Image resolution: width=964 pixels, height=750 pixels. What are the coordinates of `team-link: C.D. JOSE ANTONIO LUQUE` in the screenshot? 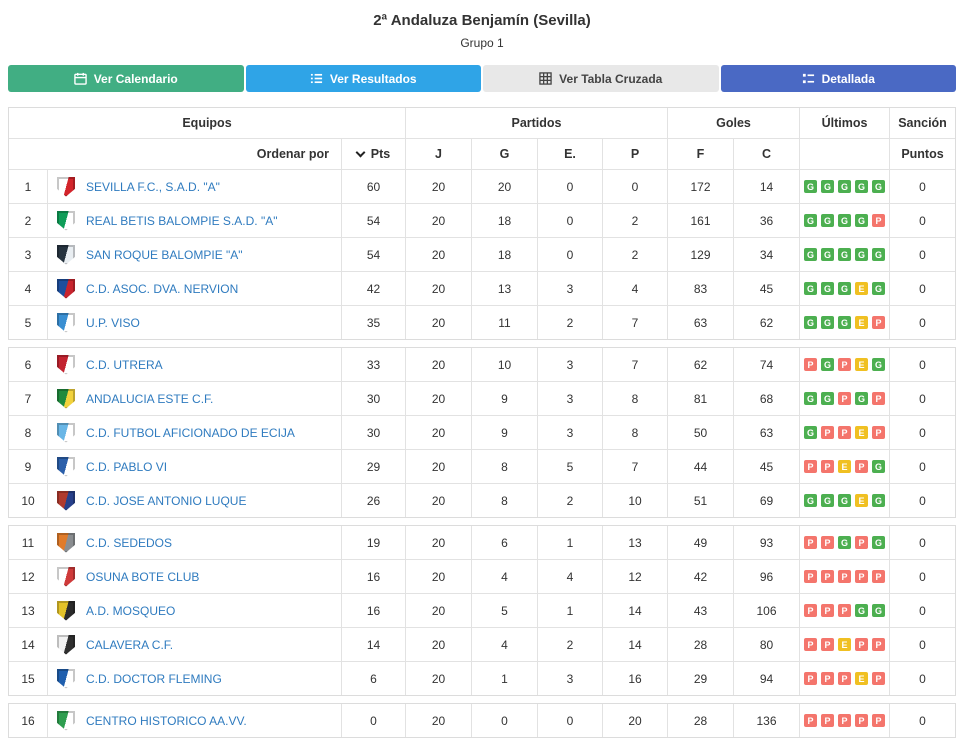 It's located at (166, 500).